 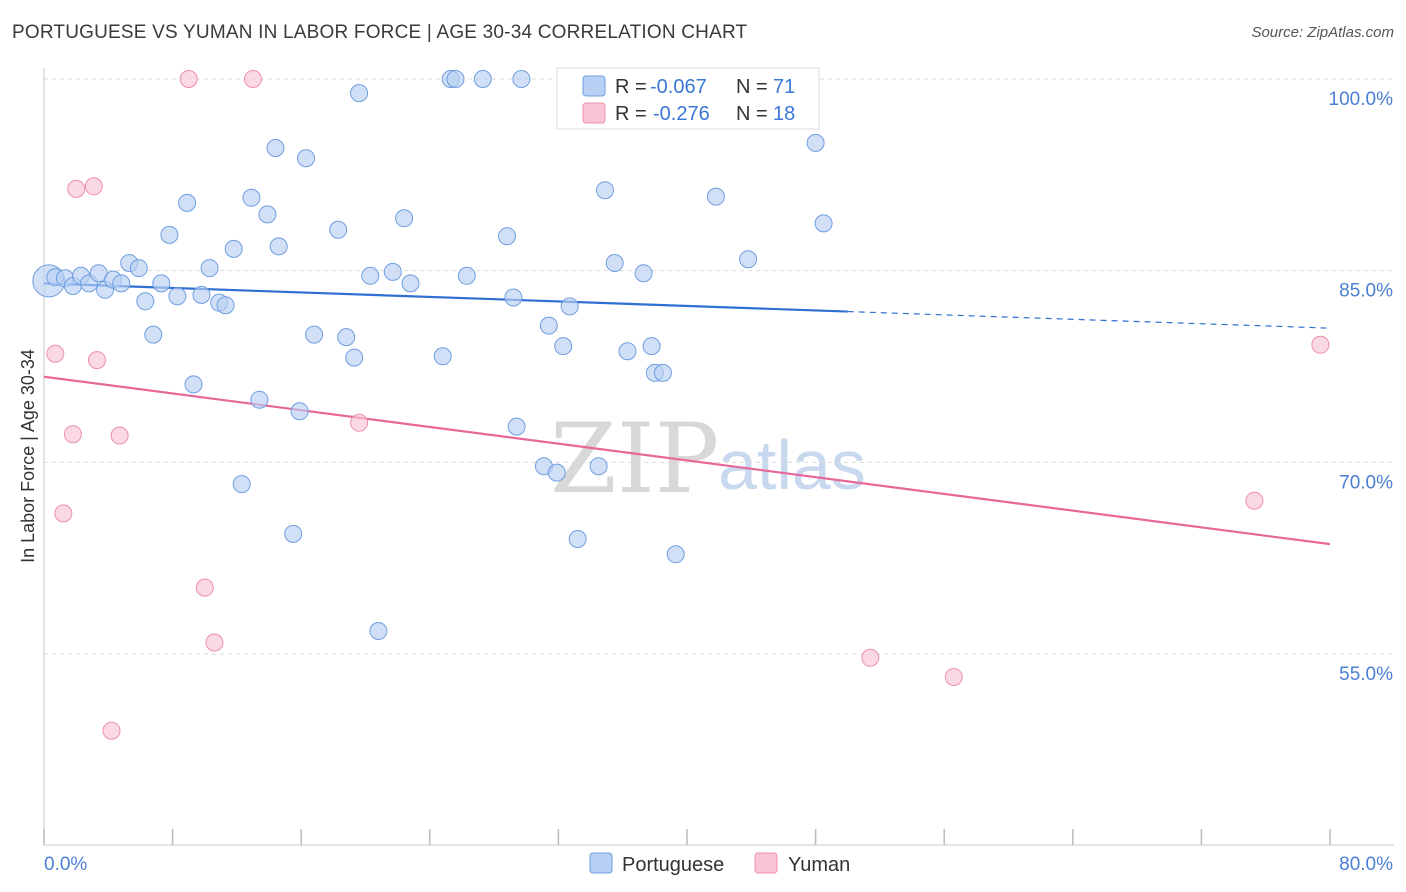 I want to click on y-tick-label-55: 55.0%, so click(x=1366, y=674).